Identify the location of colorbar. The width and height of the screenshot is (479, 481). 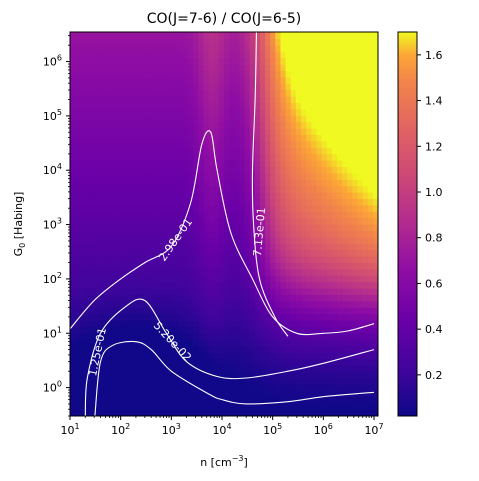
(407, 224).